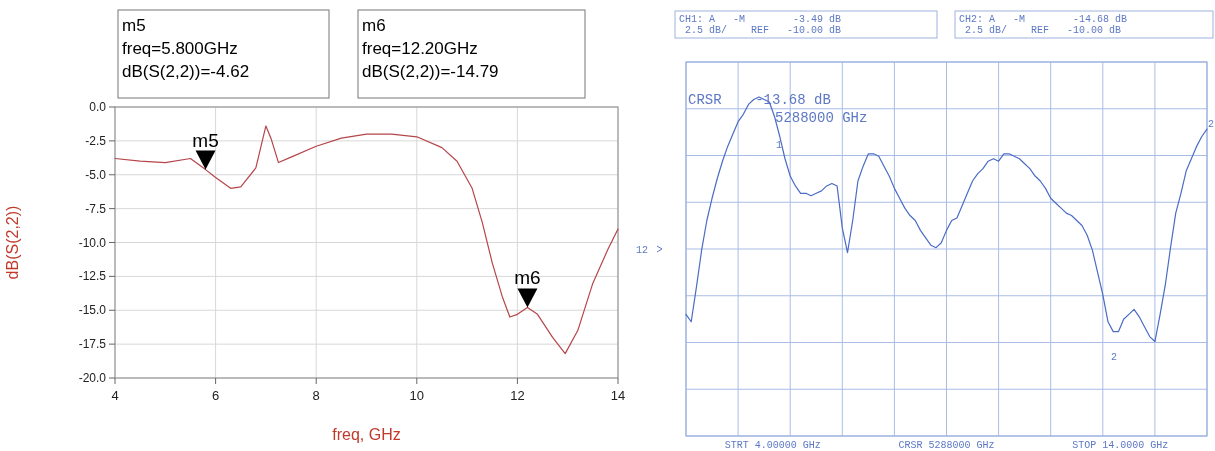 The height and width of the screenshot is (451, 1215). Describe the element at coordinates (641, 250) in the screenshot. I see `text: 12` at that location.